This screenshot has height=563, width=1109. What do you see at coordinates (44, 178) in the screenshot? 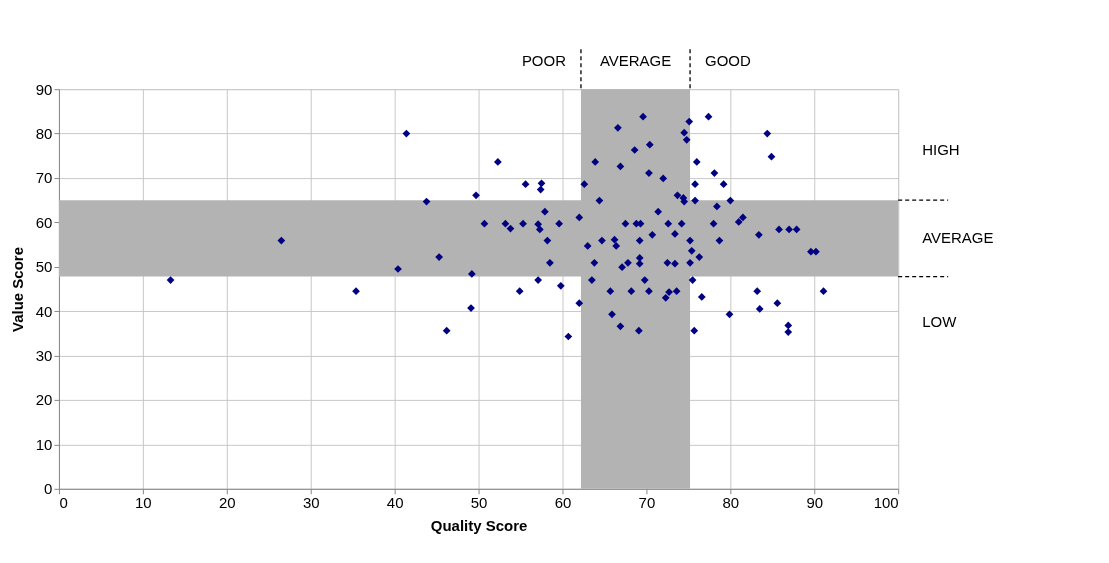
I see `y-tick-label: 70` at bounding box center [44, 178].